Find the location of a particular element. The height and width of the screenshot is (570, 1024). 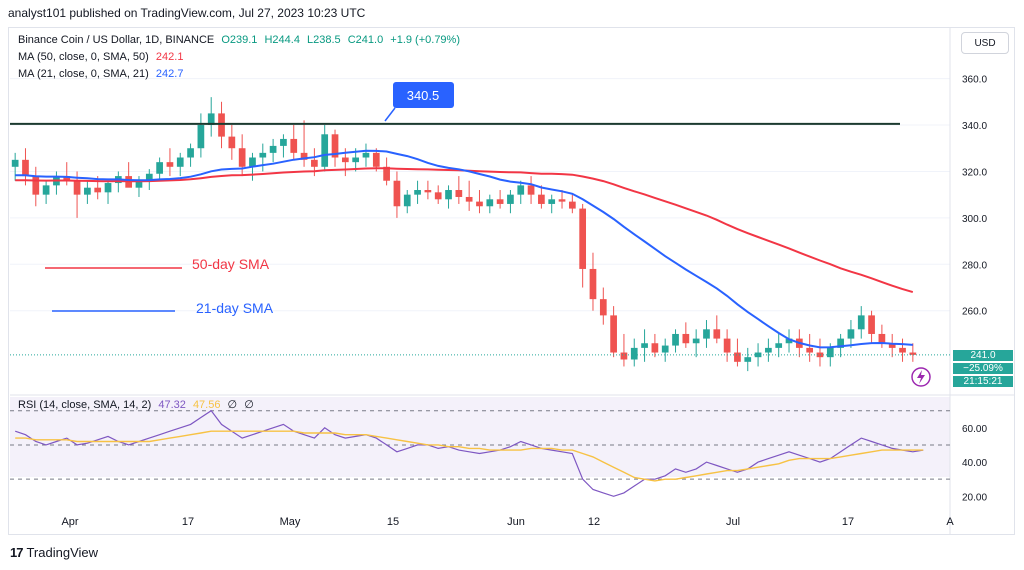

price-tick-label: 300.0 is located at coordinates (974, 219).